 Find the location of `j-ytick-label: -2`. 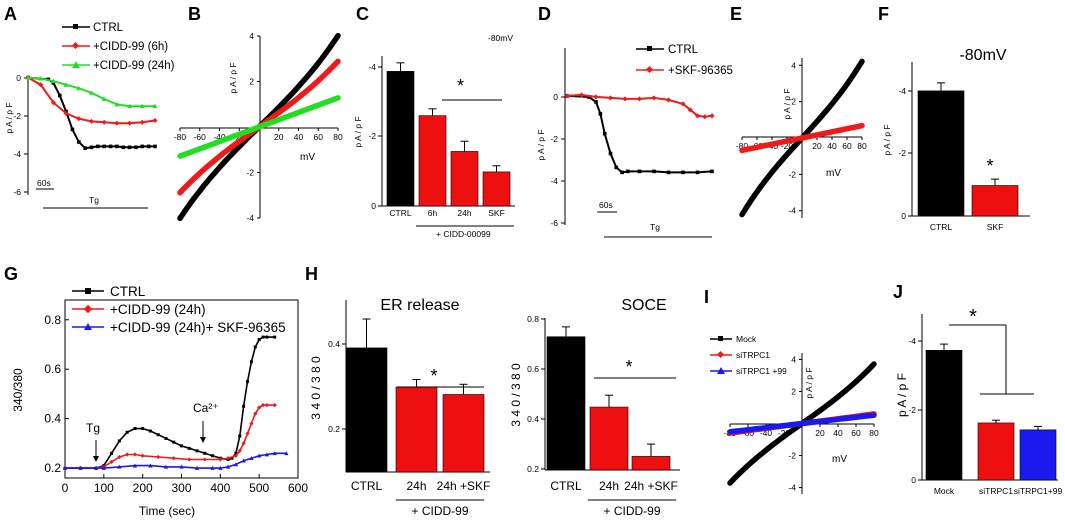

j-ytick-label: -2 is located at coordinates (912, 410).